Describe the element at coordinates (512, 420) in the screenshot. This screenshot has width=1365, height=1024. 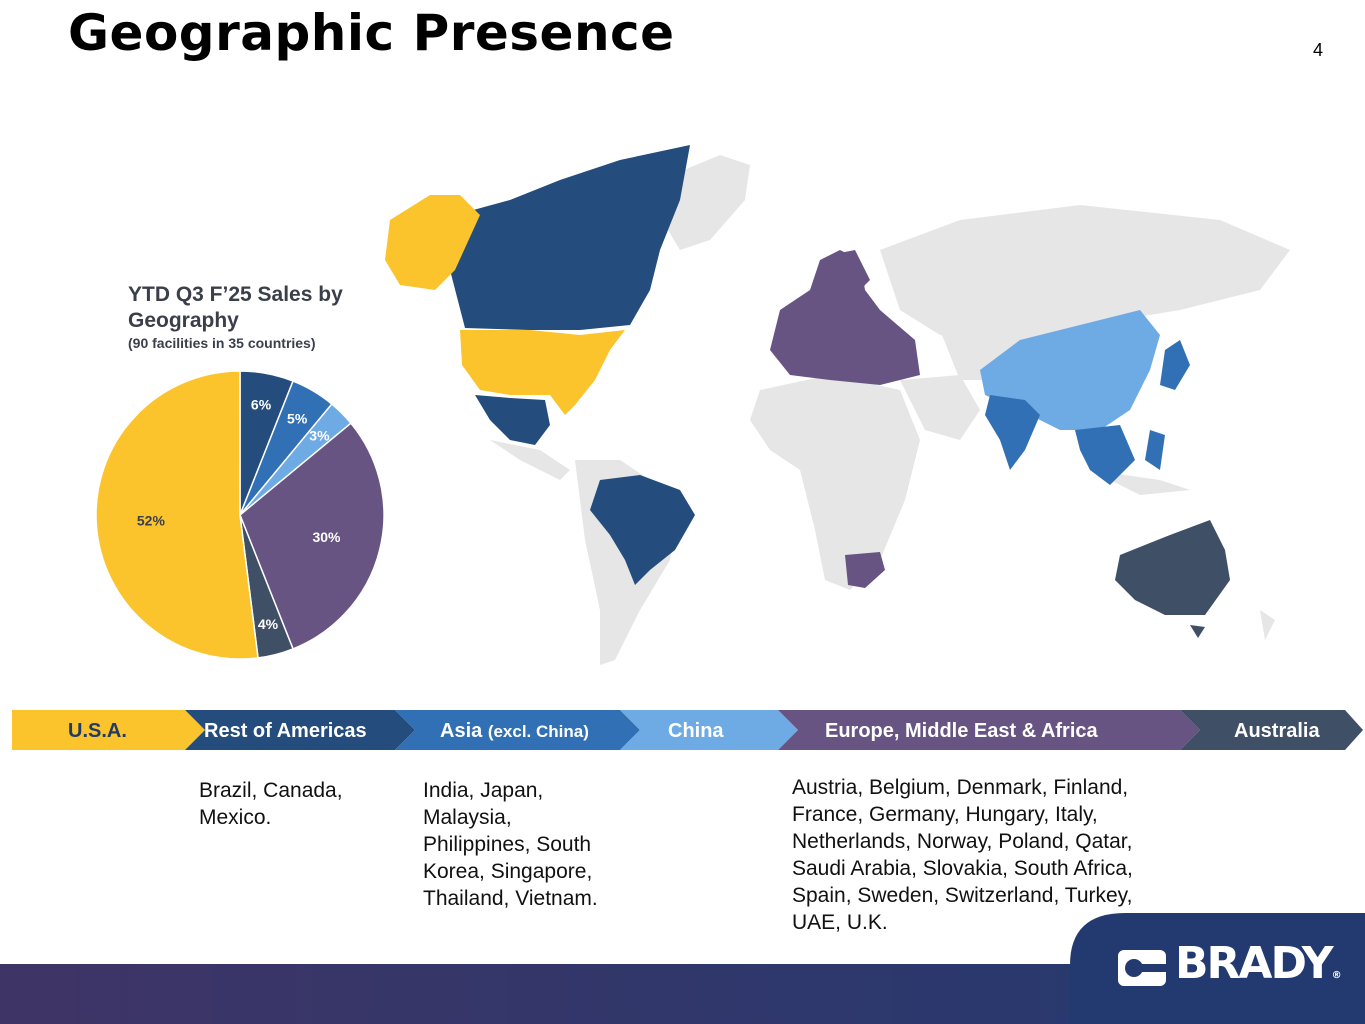
I see `map-mexico` at that location.